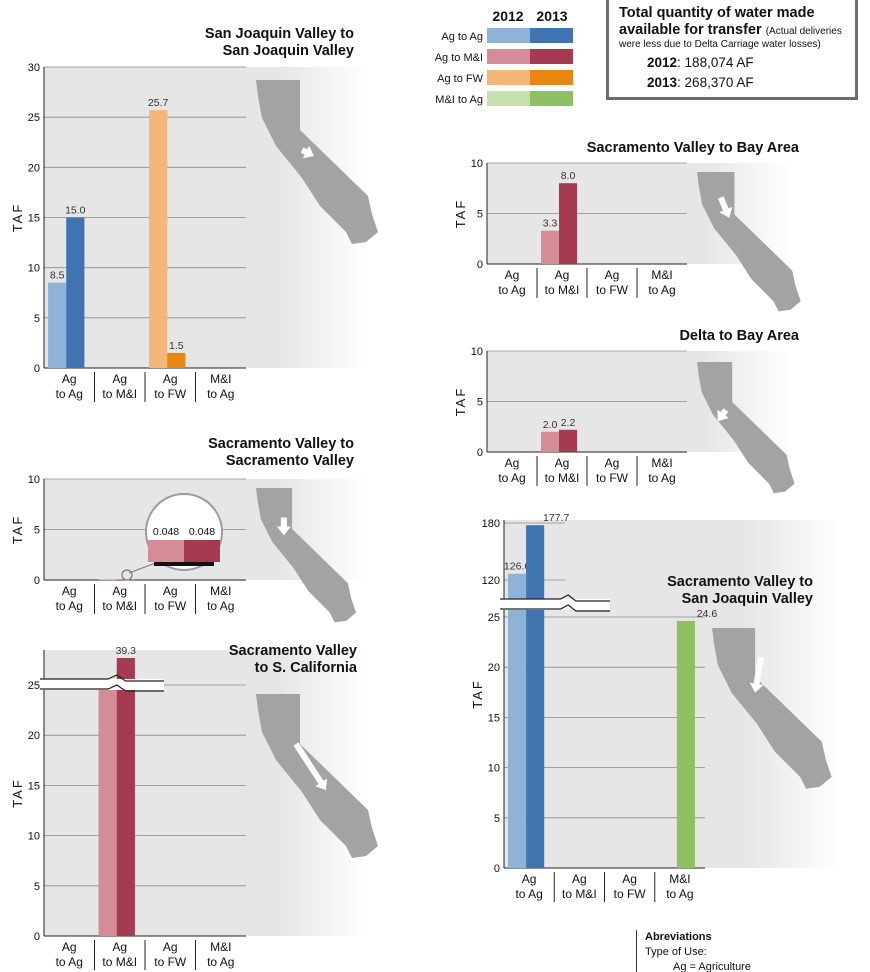 The height and width of the screenshot is (972, 870). Describe the element at coordinates (551, 16) in the screenshot. I see `legend-year-2013: 2013` at that location.